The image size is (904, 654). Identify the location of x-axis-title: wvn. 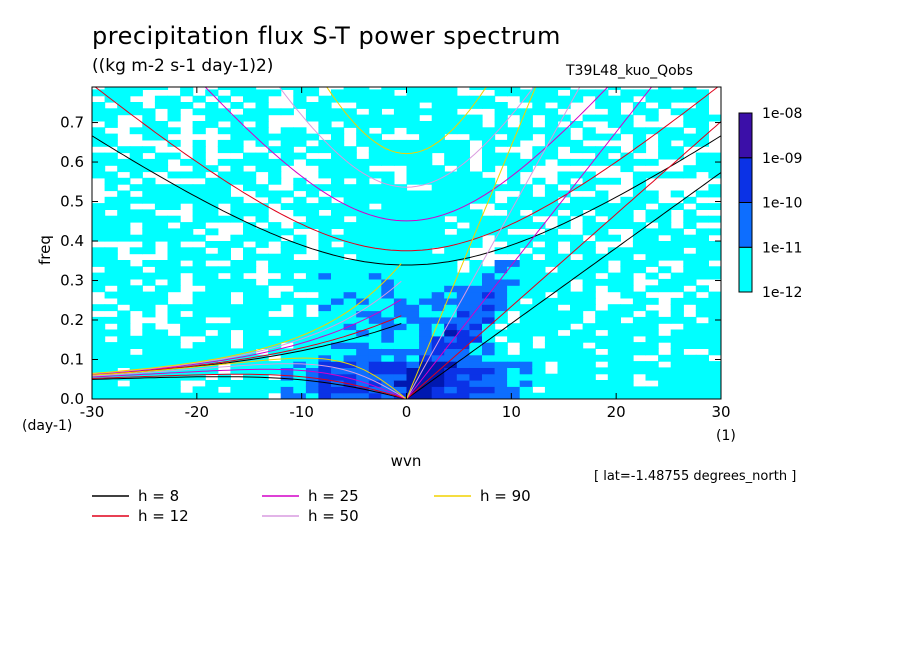
(406, 461).